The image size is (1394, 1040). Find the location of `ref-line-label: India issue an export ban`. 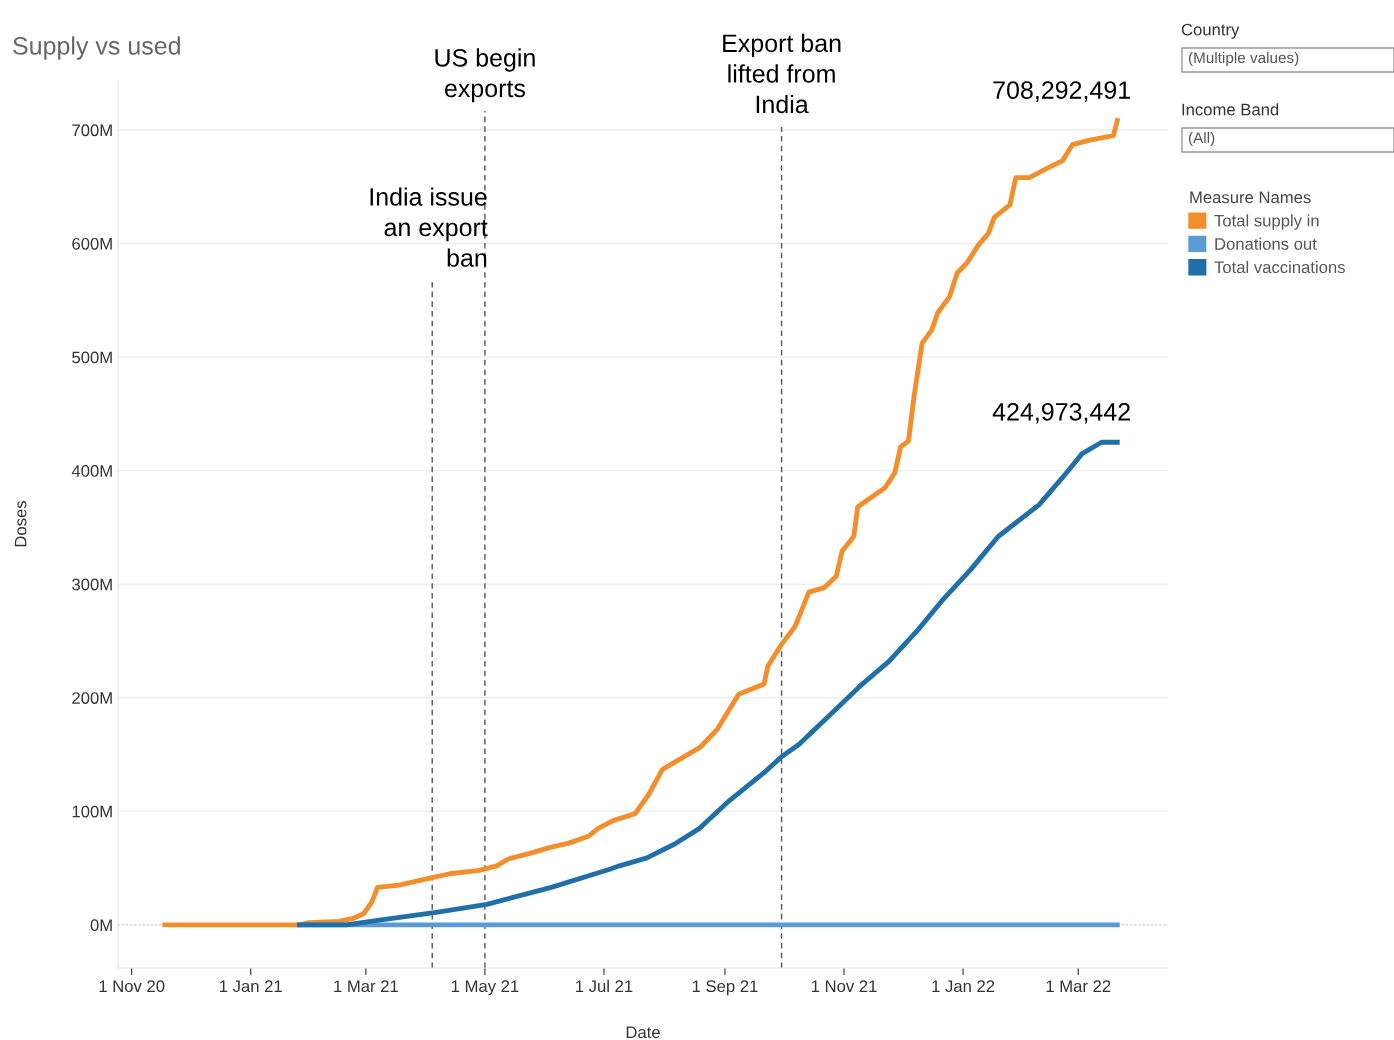

ref-line-label: India issue an export ban is located at coordinates (429, 227).